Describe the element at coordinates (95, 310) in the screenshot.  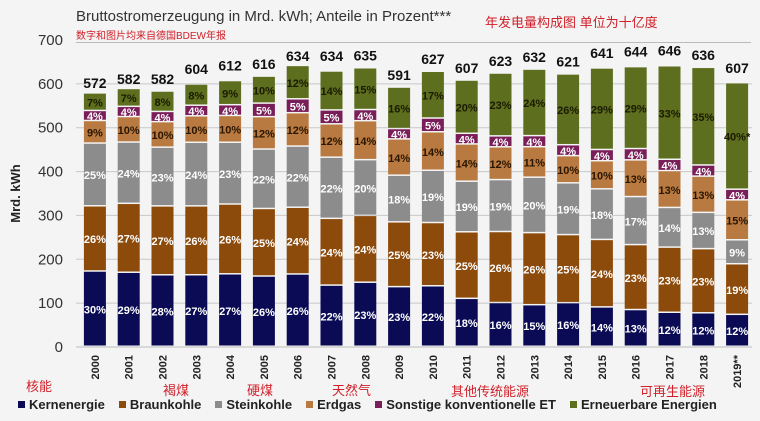
I see `data-label: 30%` at that location.